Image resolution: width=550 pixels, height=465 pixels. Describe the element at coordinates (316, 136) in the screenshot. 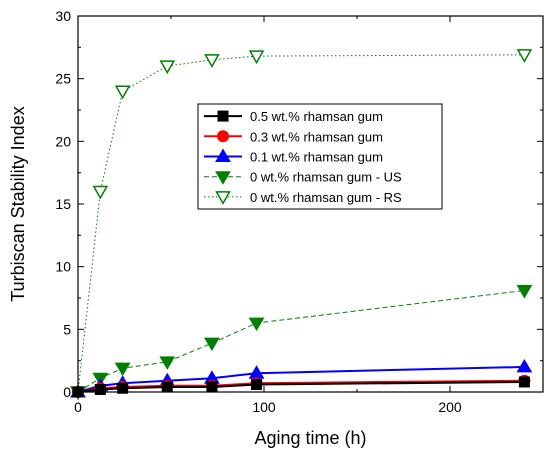

I see `legend-label-2: 0.3 wt.% rhamsan gum` at that location.